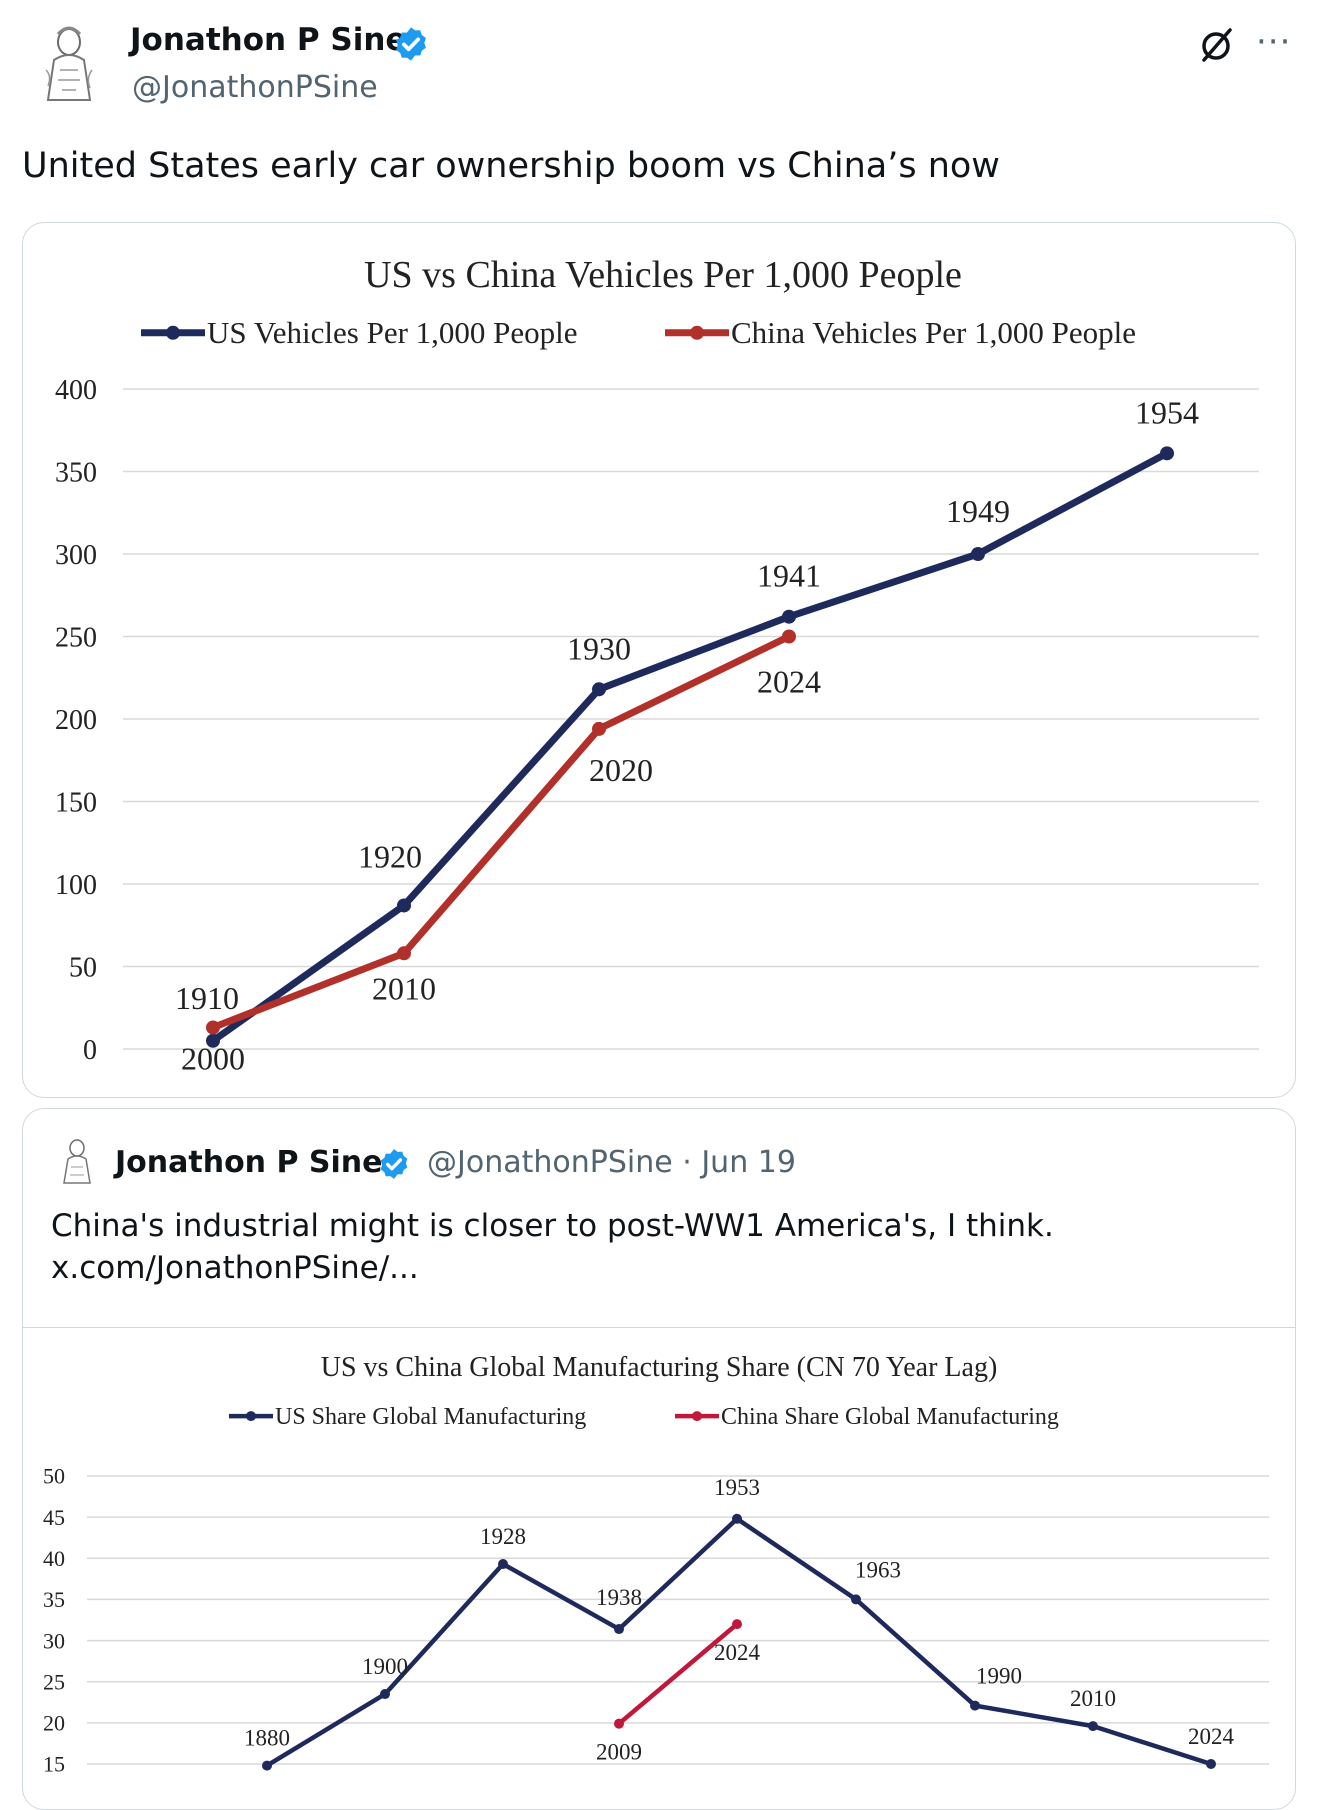  I want to click on y-tick-label: 400, so click(76, 390).